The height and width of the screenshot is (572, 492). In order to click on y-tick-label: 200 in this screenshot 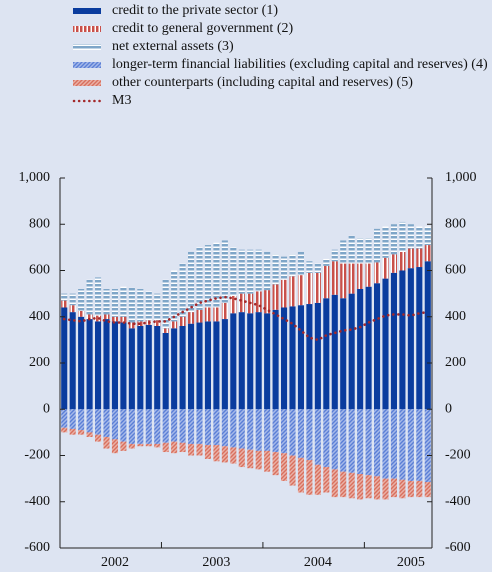, I will do `click(39, 362)`.